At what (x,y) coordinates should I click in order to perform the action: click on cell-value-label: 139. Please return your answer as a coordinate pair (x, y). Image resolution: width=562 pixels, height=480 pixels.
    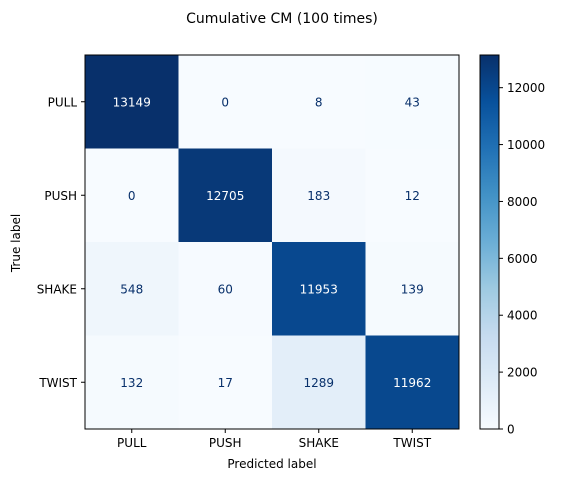
    Looking at the image, I should click on (412, 289).